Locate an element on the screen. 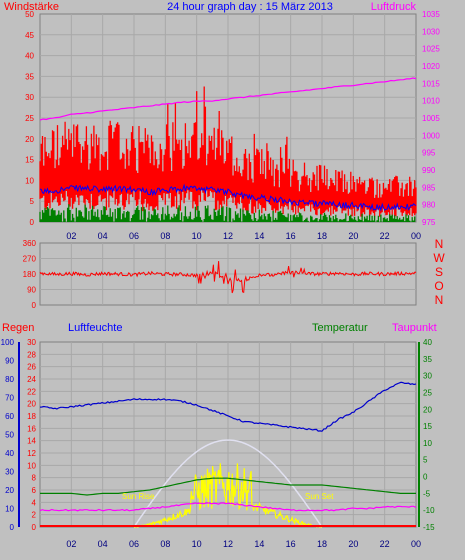 The width and height of the screenshot is (465, 560). wind-tick-label: 45 is located at coordinates (29, 35).